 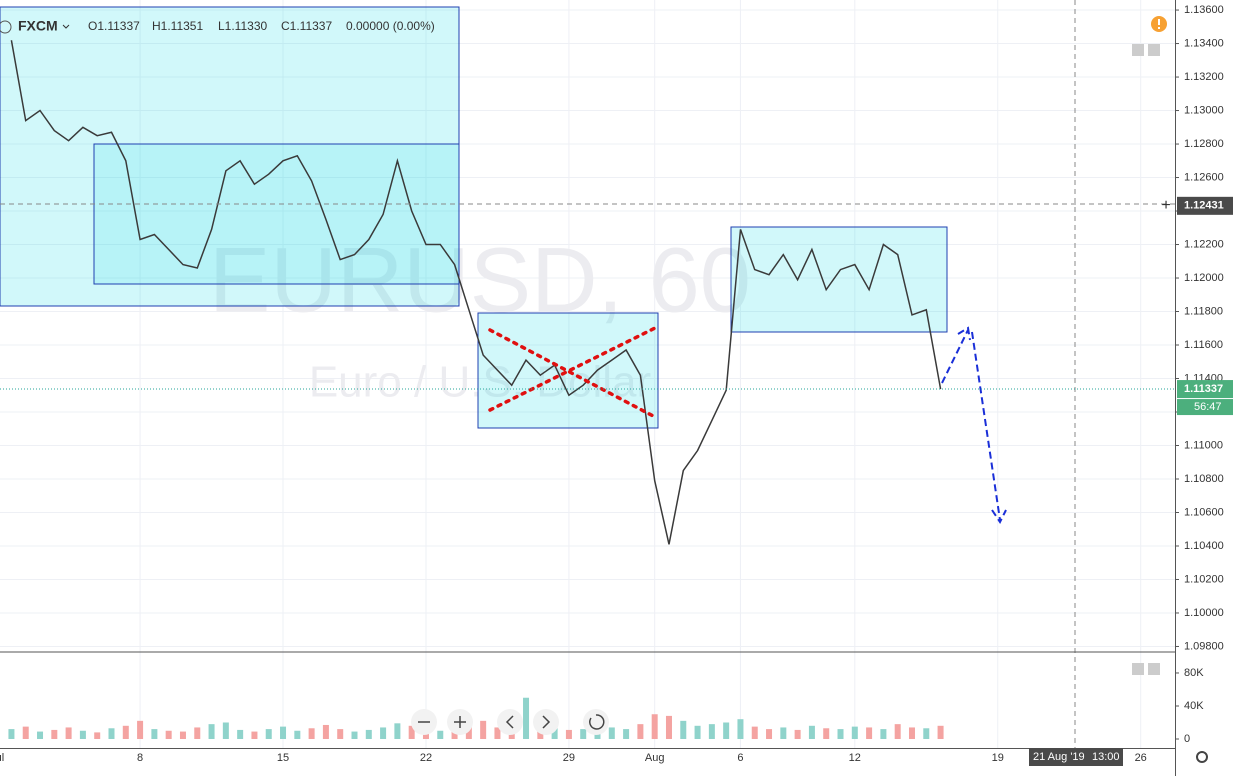 What do you see at coordinates (1204, 278) in the screenshot?
I see `y-tick-label: 1.12000` at bounding box center [1204, 278].